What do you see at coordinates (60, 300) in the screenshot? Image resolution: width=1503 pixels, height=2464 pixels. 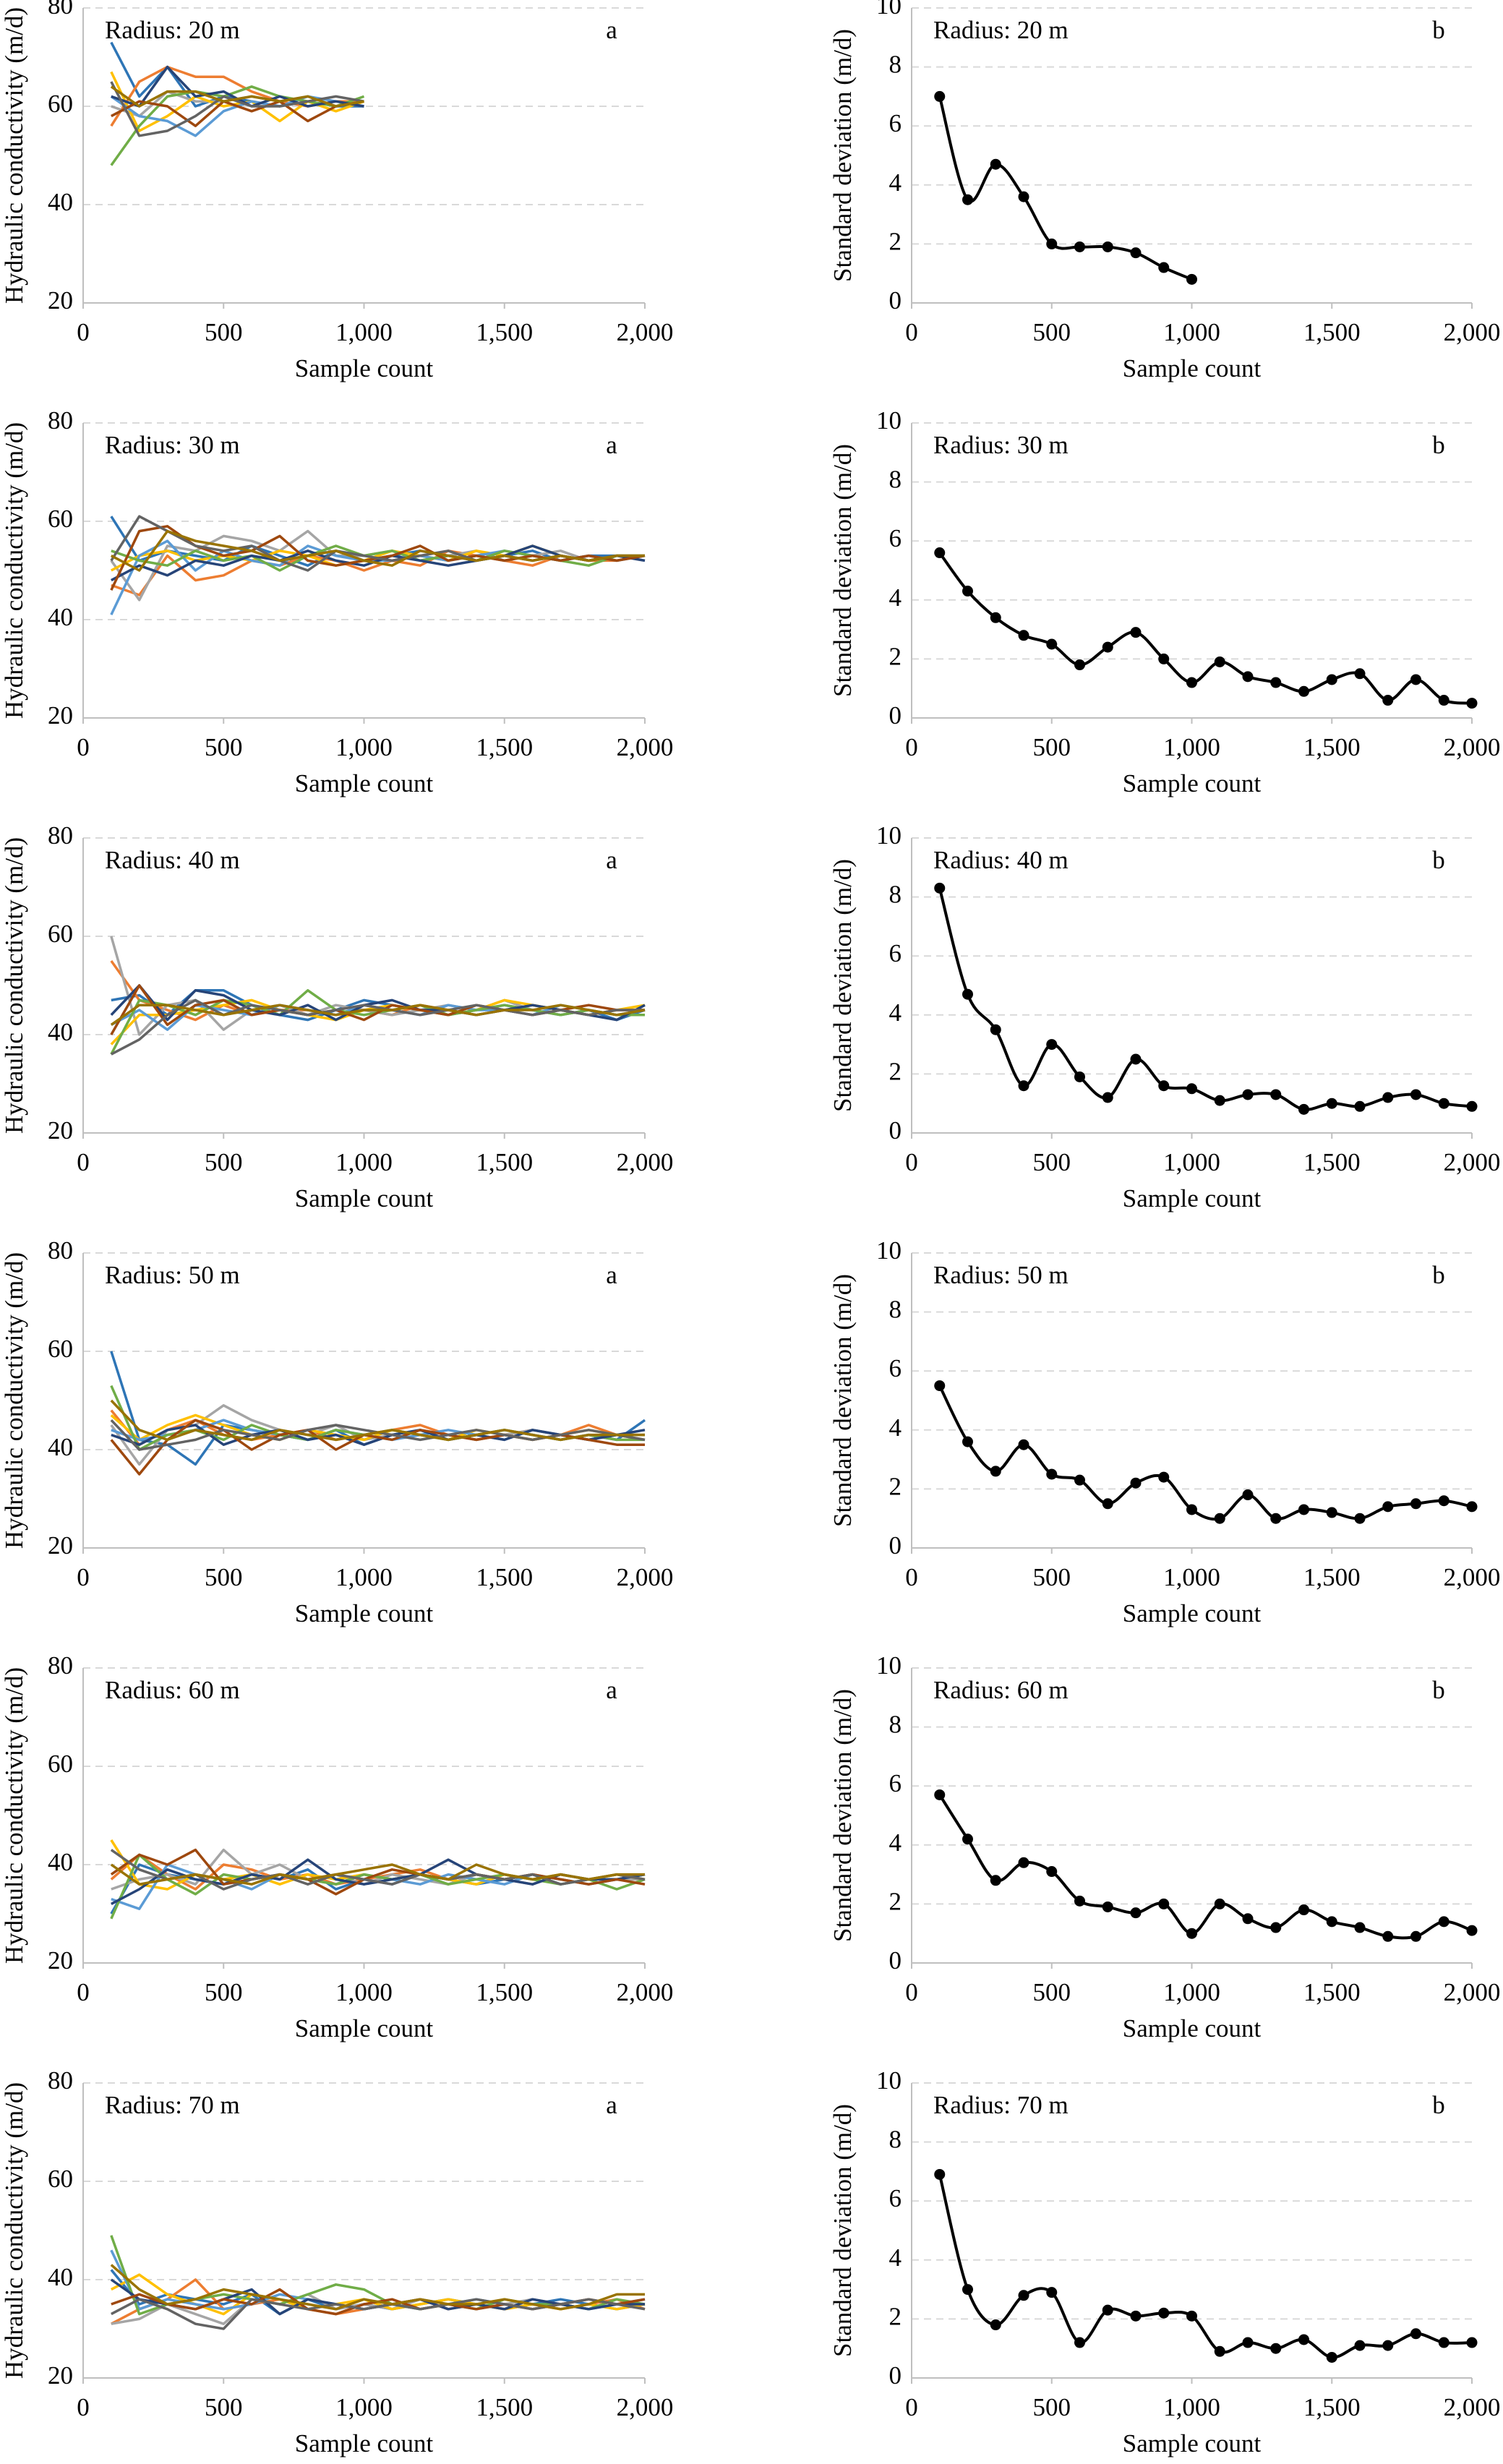 I see `y-tick-label: 20` at bounding box center [60, 300].